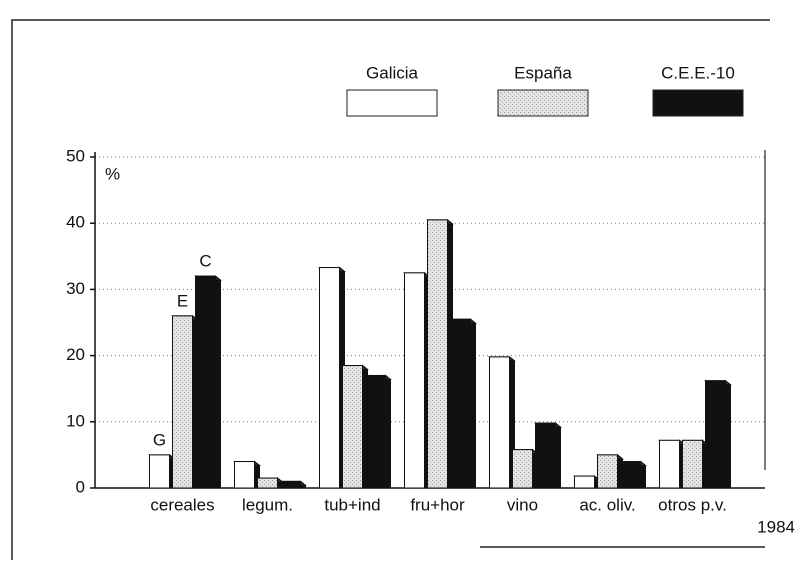 The width and height of the screenshot is (801, 564). Describe the element at coordinates (159, 439) in the screenshot. I see `annotation: G` at that location.